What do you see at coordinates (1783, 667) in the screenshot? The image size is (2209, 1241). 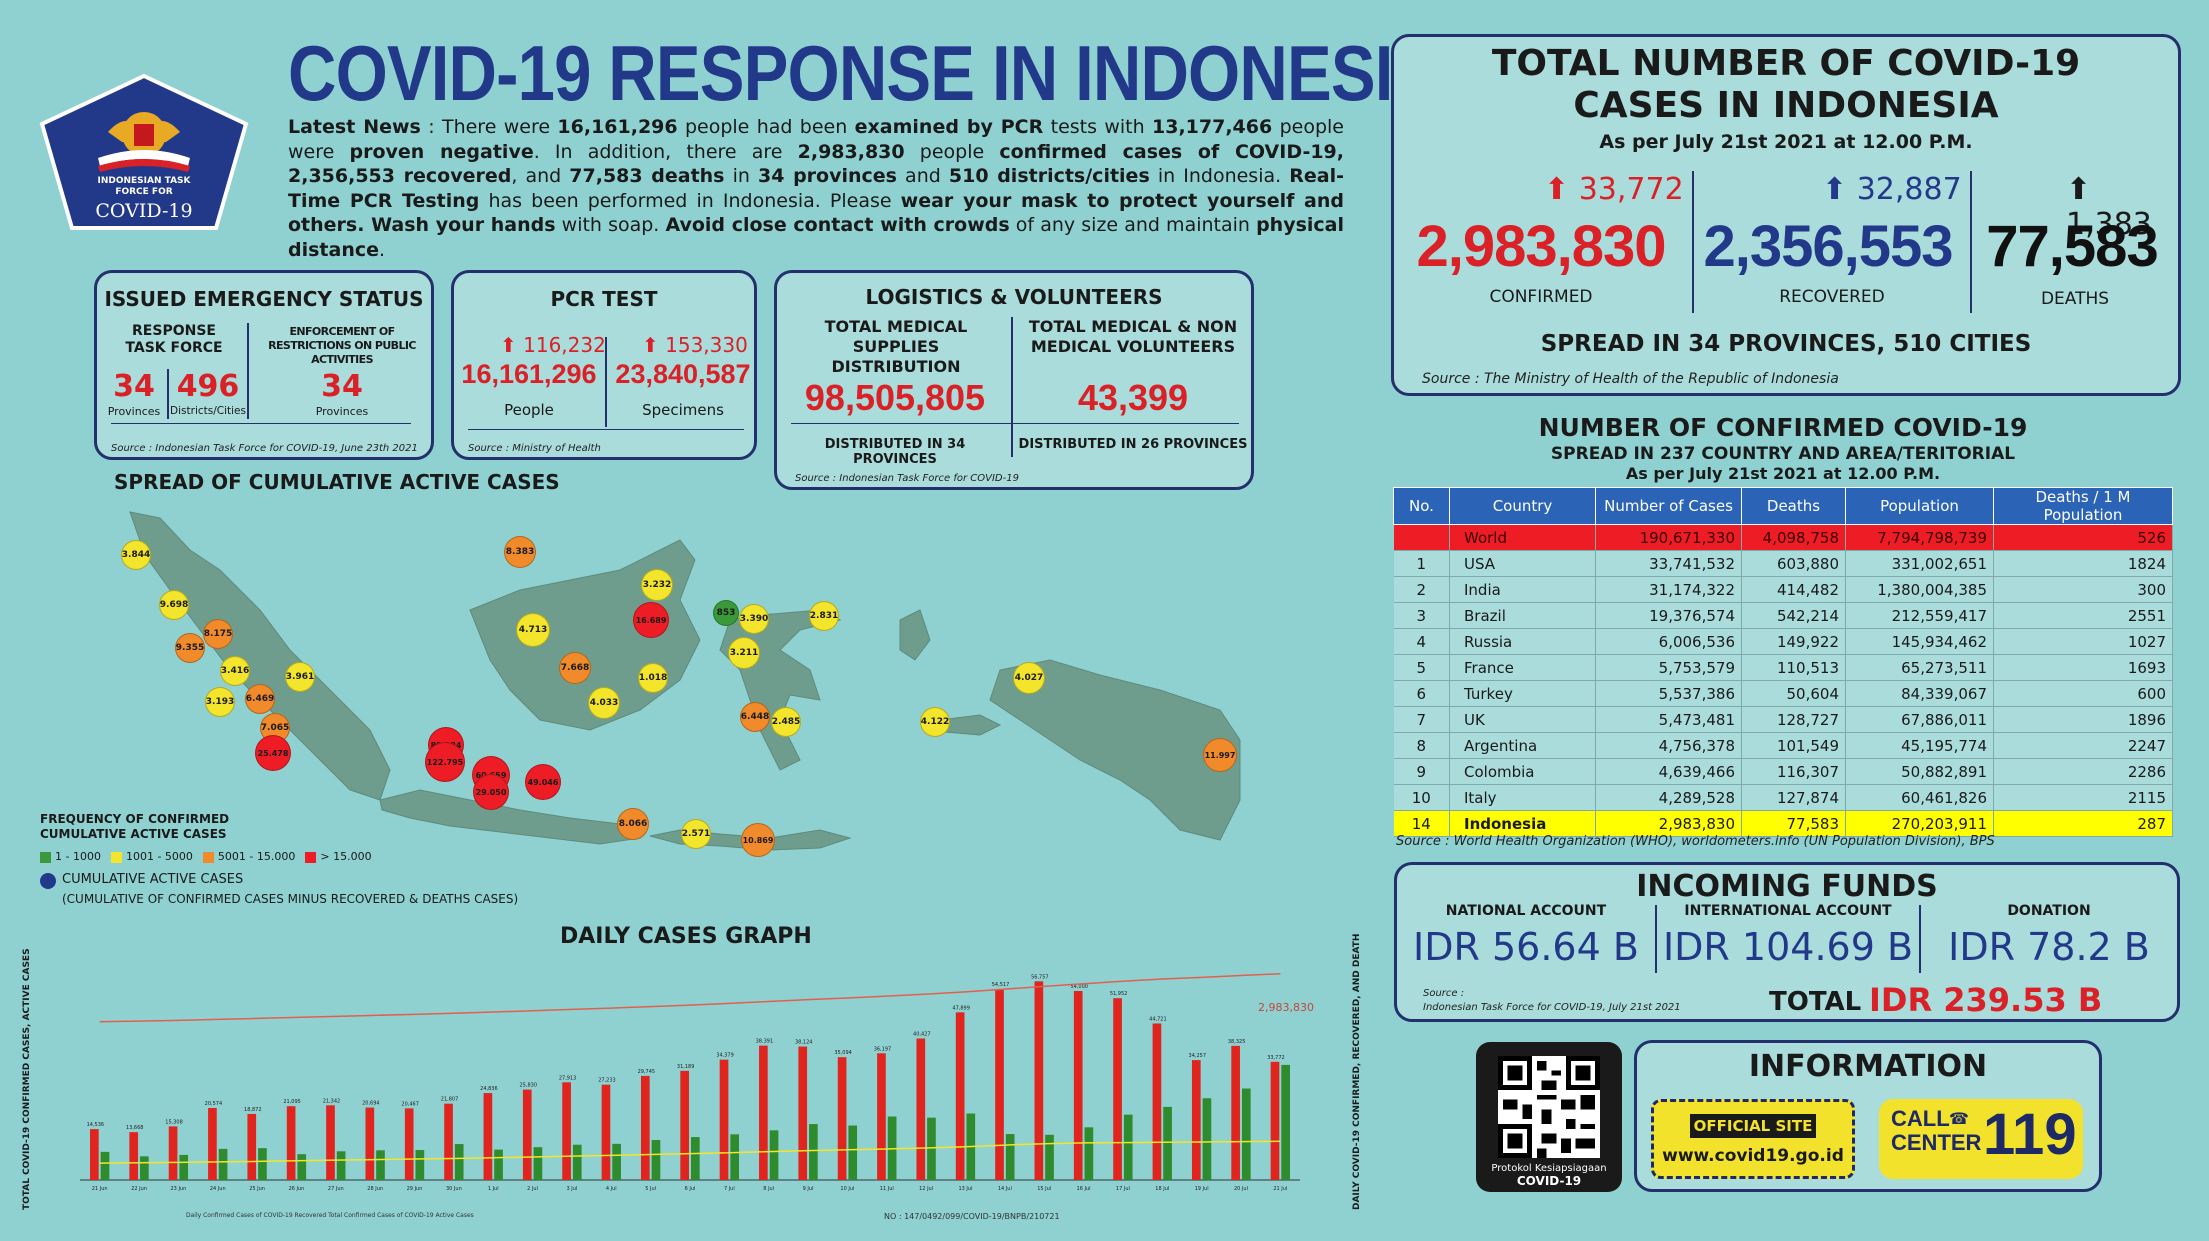 I see `table-row: 5 France 5,753,579 110,513 65,273,511 1693` at bounding box center [1783, 667].